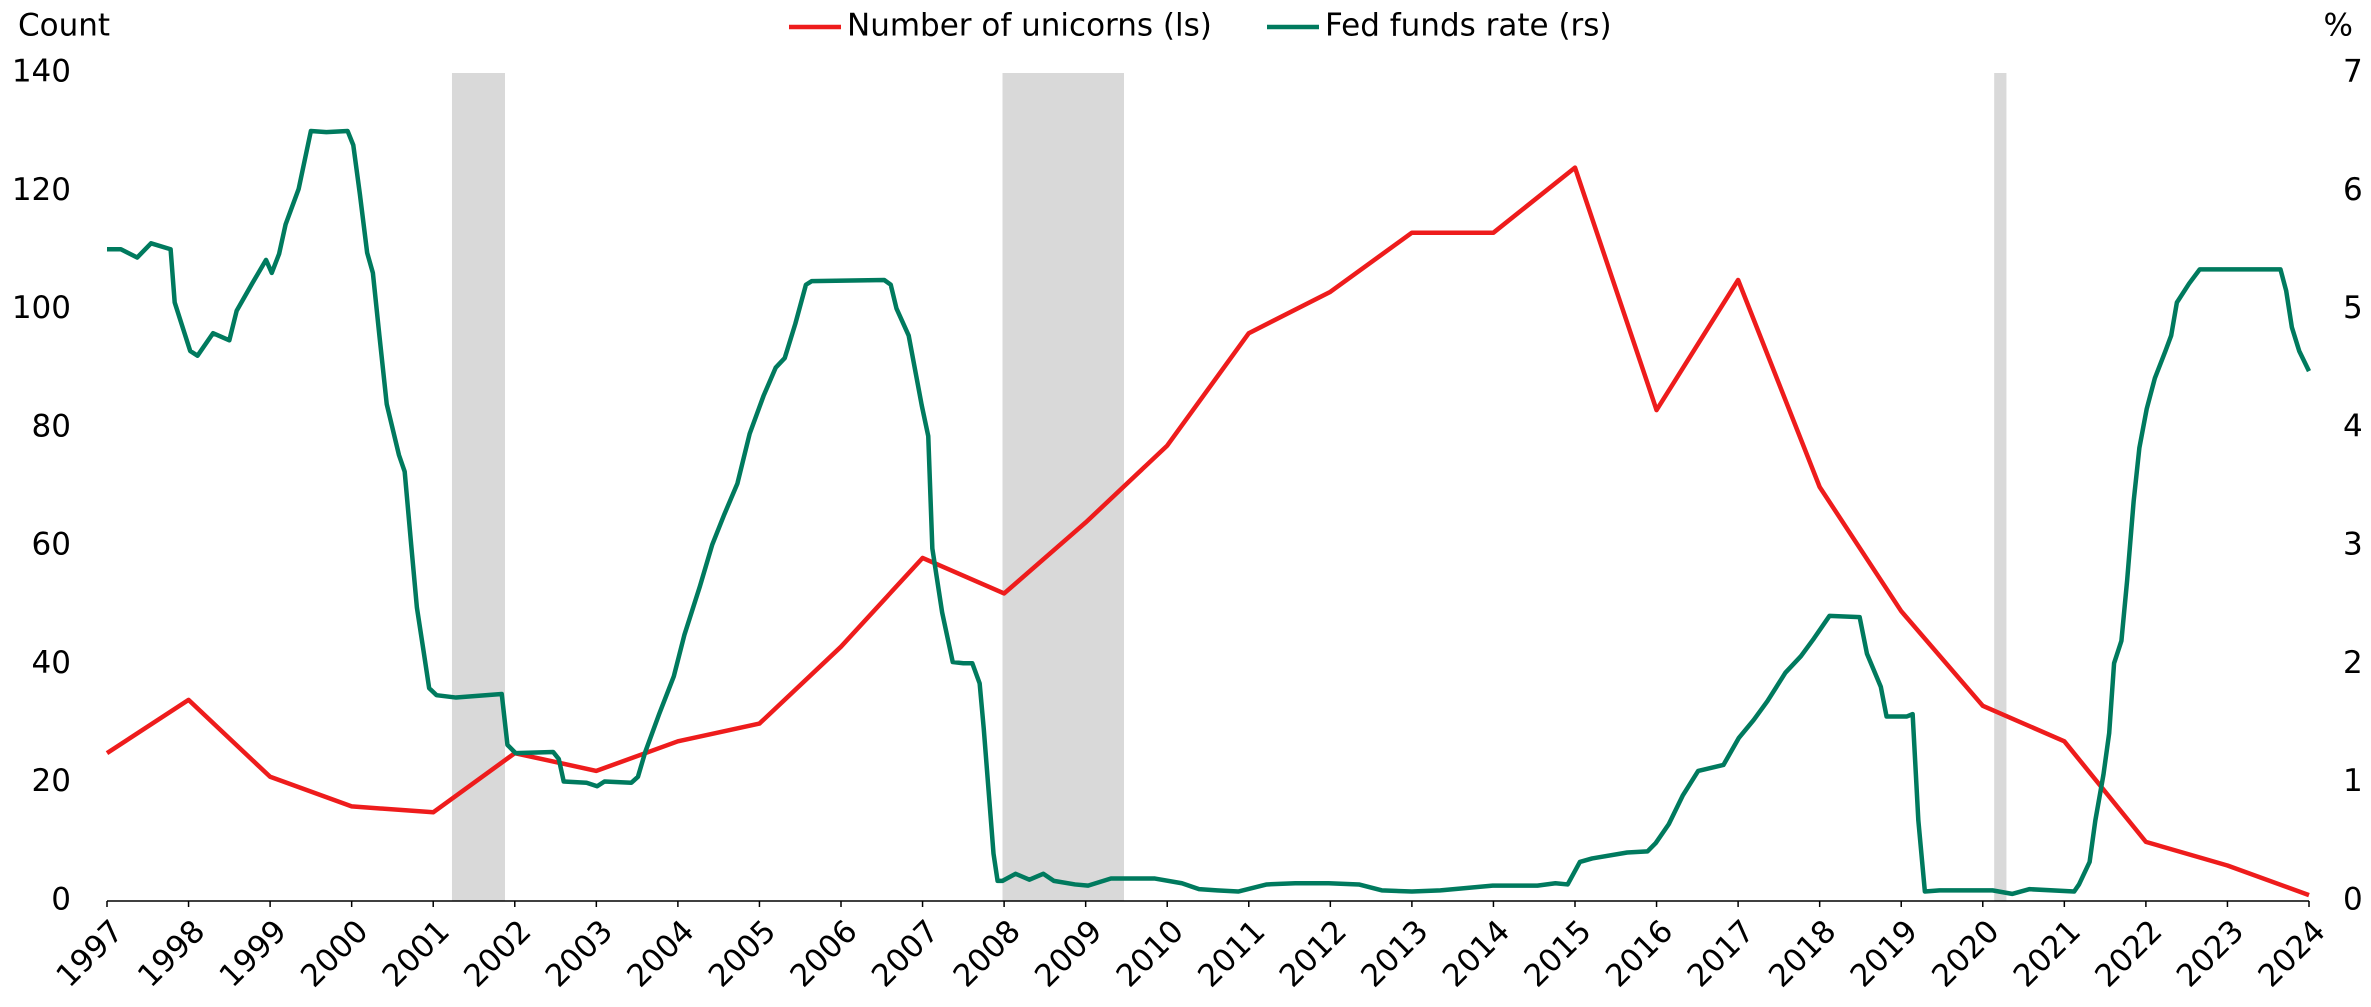 The height and width of the screenshot is (1007, 2371). Describe the element at coordinates (1557, 953) in the screenshot. I see `x-tick-label: 2015` at that location.